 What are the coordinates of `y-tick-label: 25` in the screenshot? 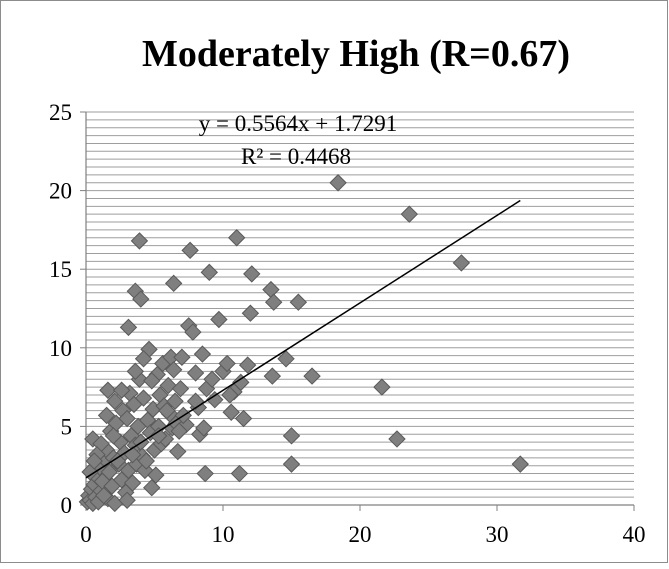 It's located at (60, 112).